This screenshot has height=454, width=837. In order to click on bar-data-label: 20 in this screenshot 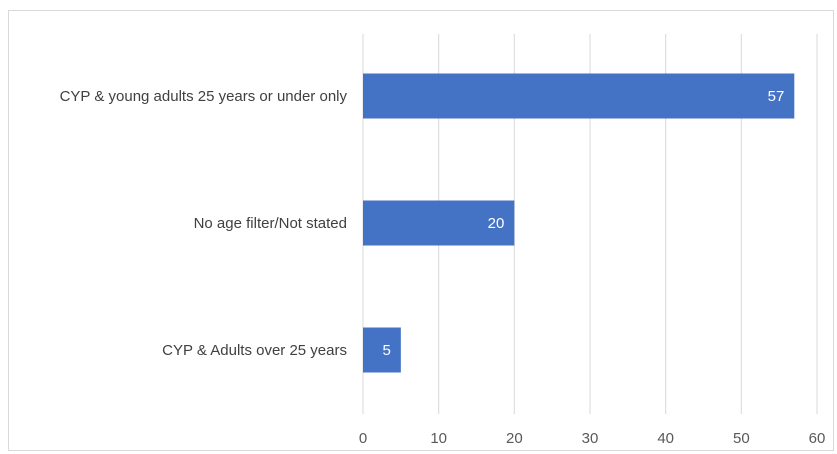, I will do `click(496, 223)`.